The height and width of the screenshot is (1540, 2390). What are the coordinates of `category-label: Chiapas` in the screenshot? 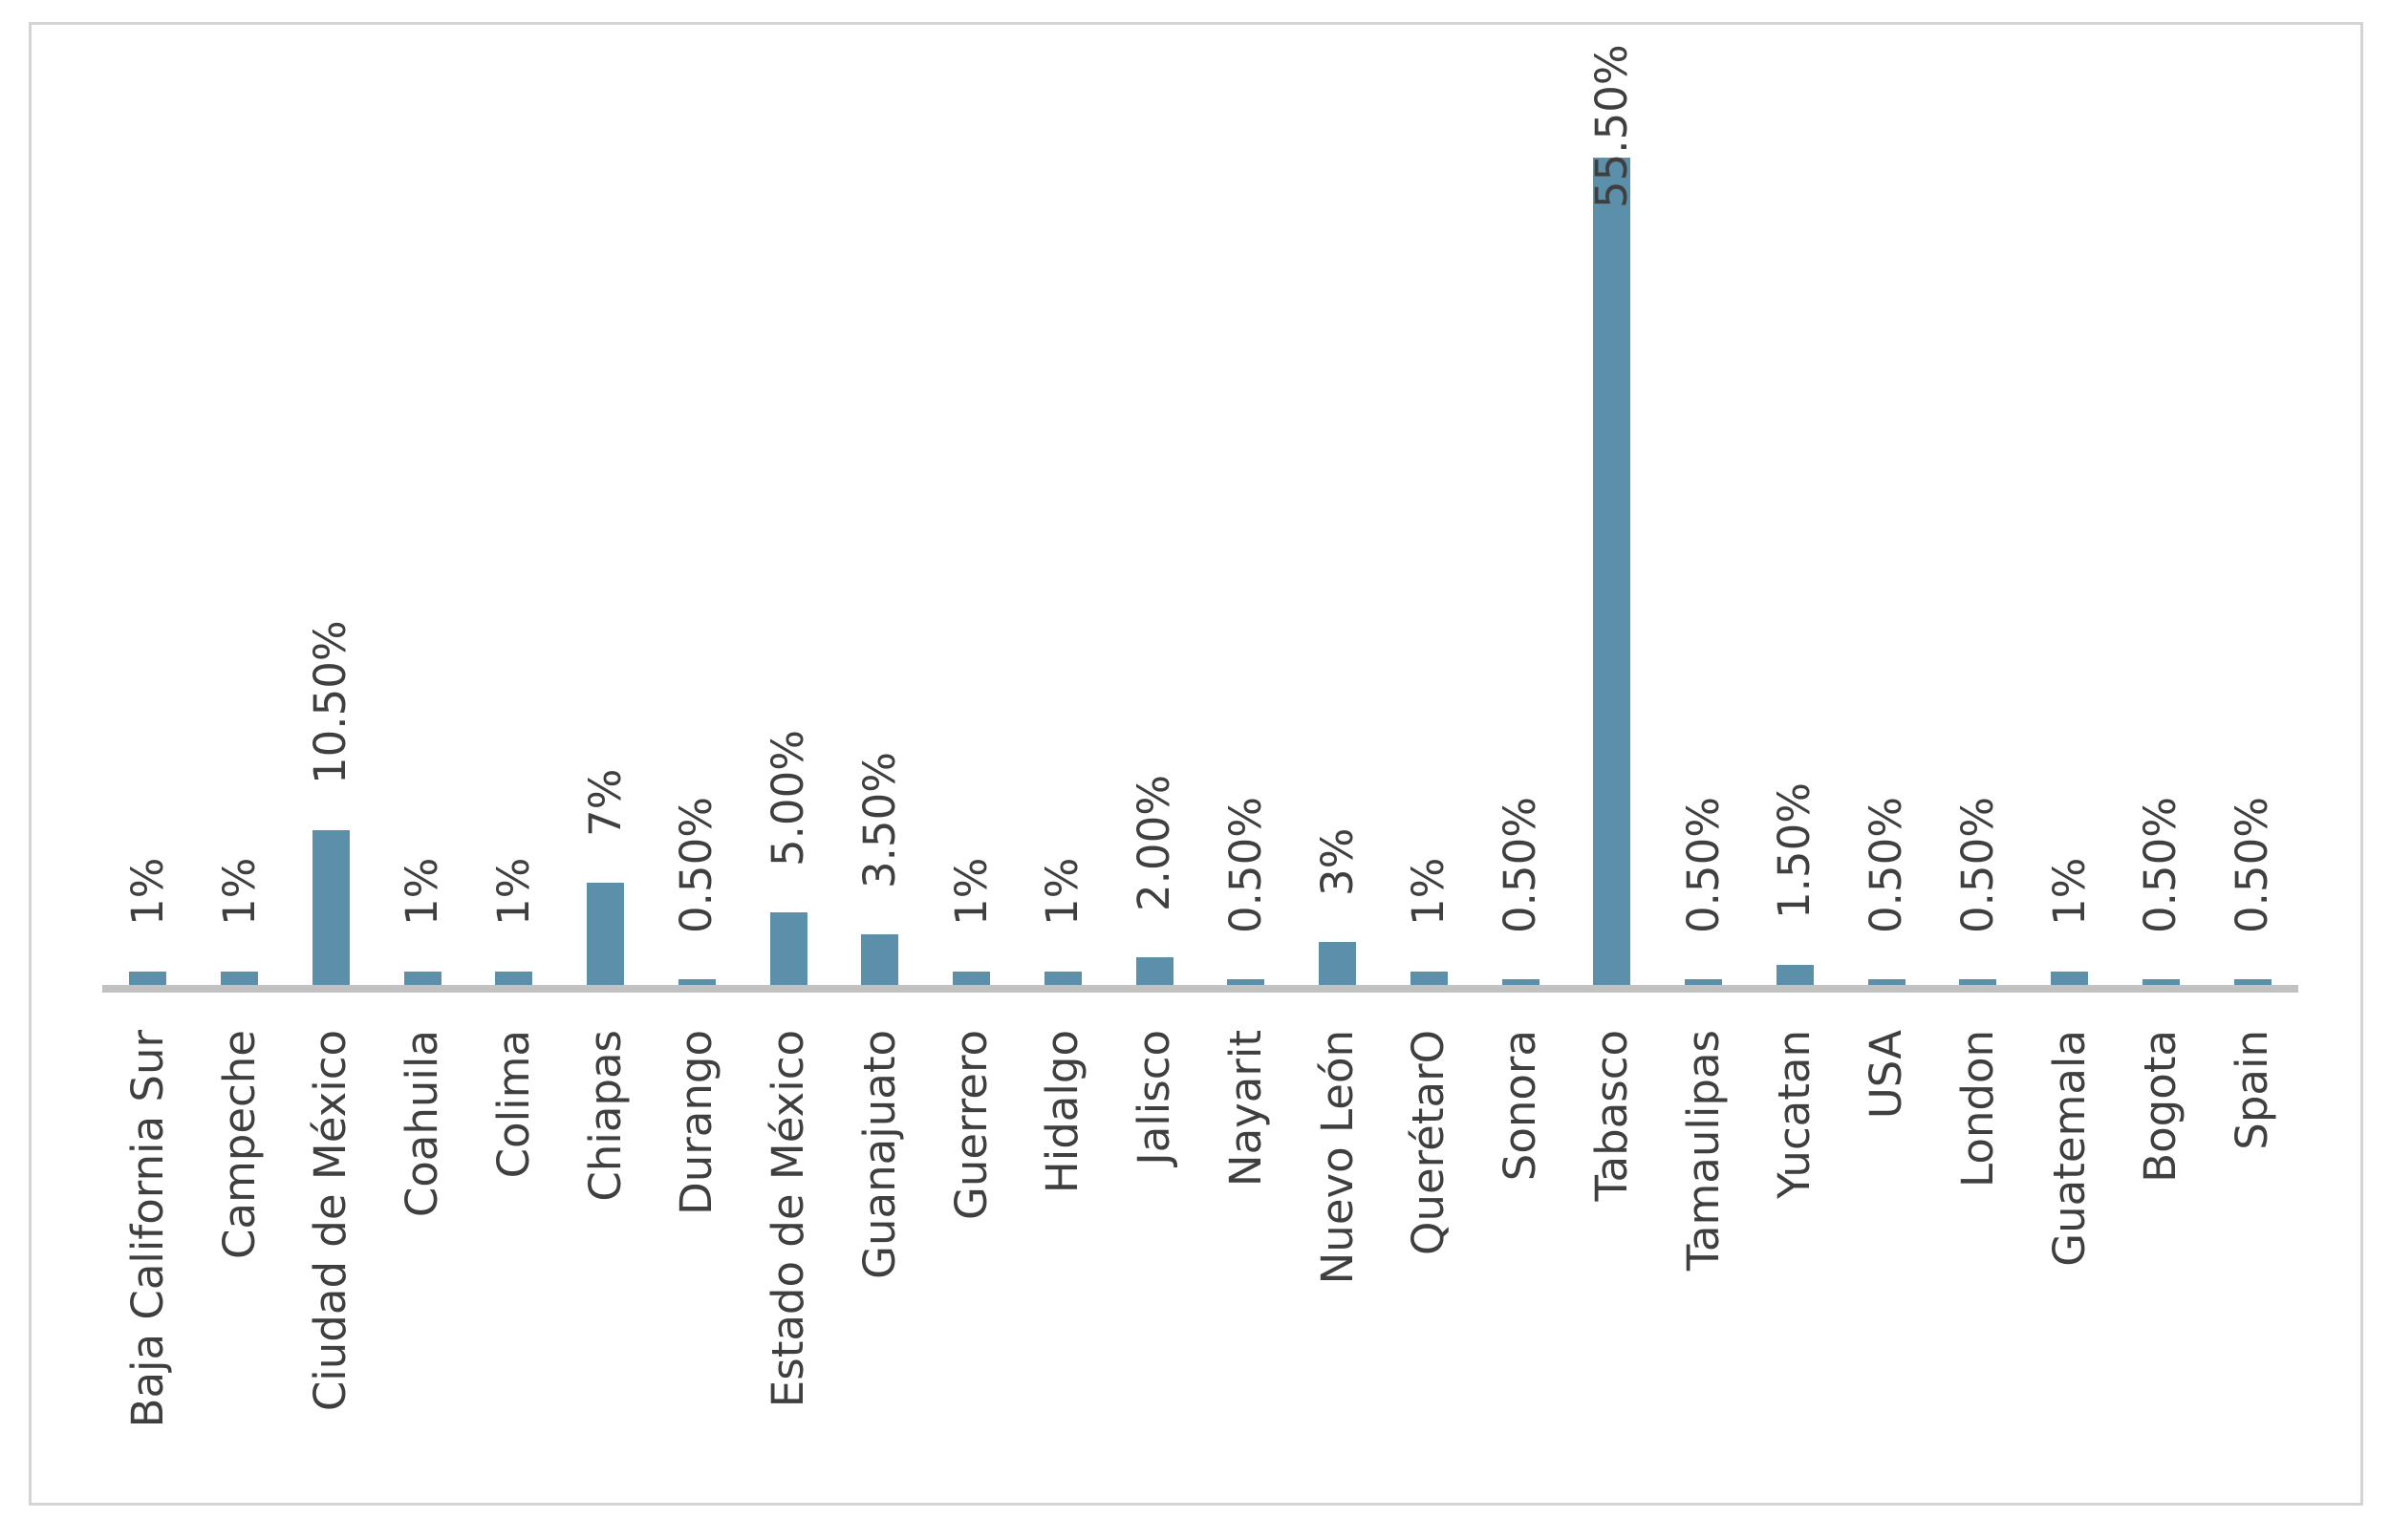 It's located at (605, 1116).